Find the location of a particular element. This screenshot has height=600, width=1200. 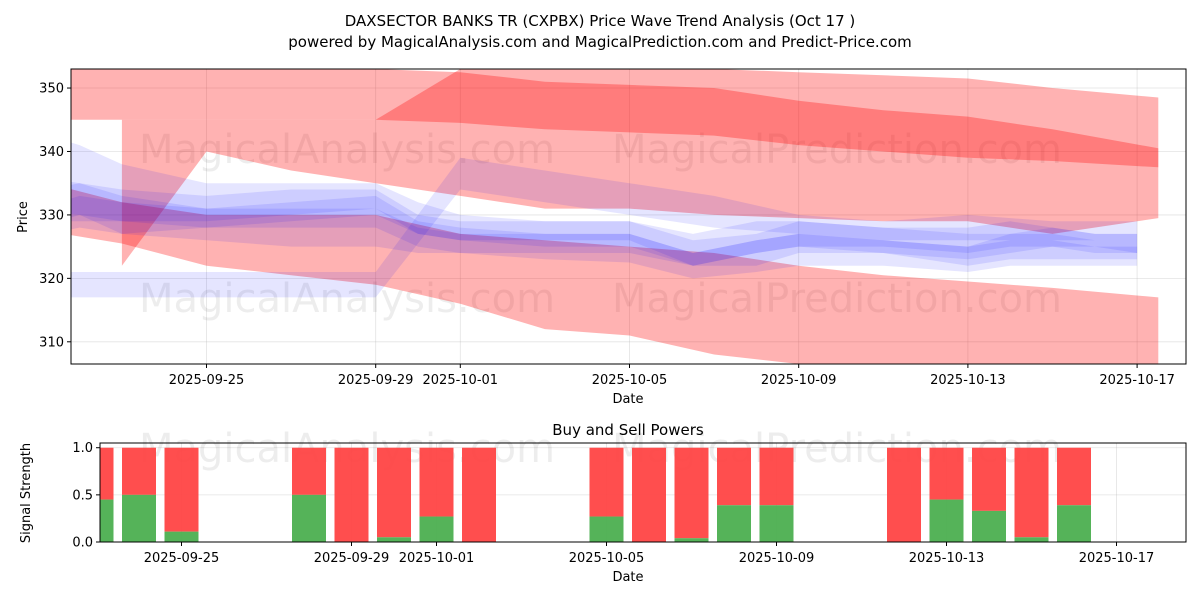

watermark-analysis-upper: MagicalAnalysis.com is located at coordinates (347, 150).